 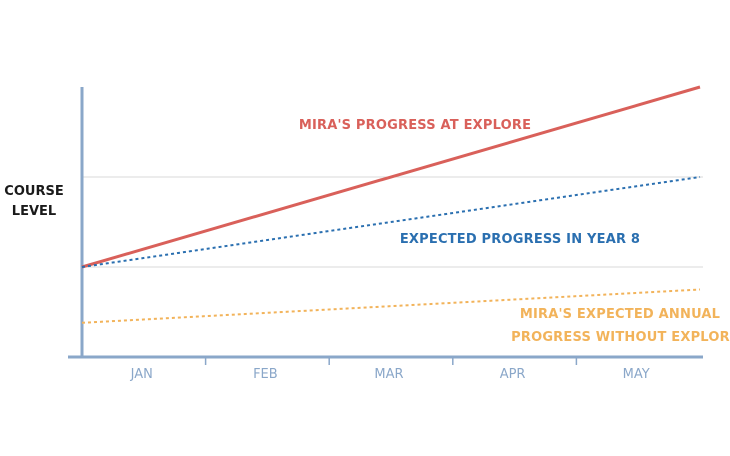 I want to click on x-ticks: JAN FEB MAR APR MAY, so click(x=390, y=369).